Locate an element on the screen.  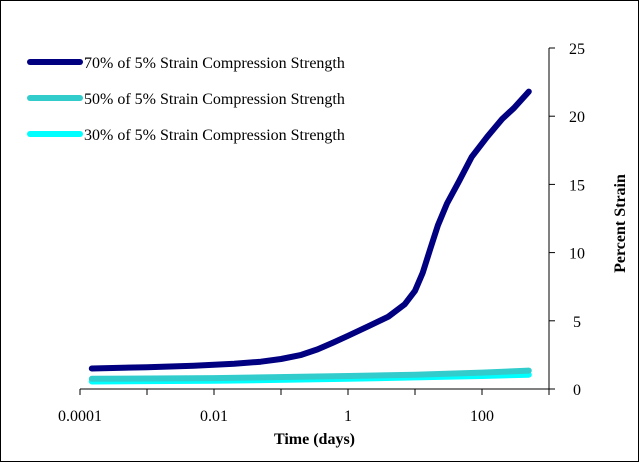
y-tick-label: 20 is located at coordinates (577, 117).